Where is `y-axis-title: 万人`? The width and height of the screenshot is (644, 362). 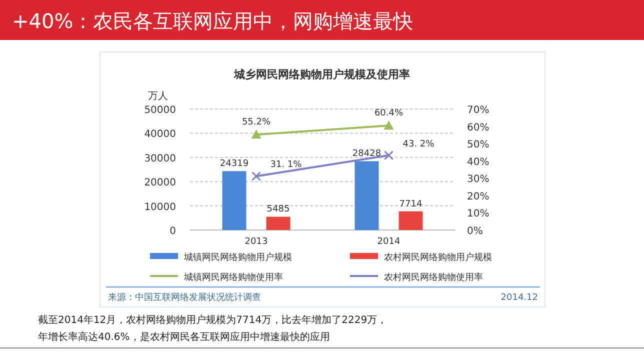
y-axis-title: 万人 is located at coordinates (158, 96).